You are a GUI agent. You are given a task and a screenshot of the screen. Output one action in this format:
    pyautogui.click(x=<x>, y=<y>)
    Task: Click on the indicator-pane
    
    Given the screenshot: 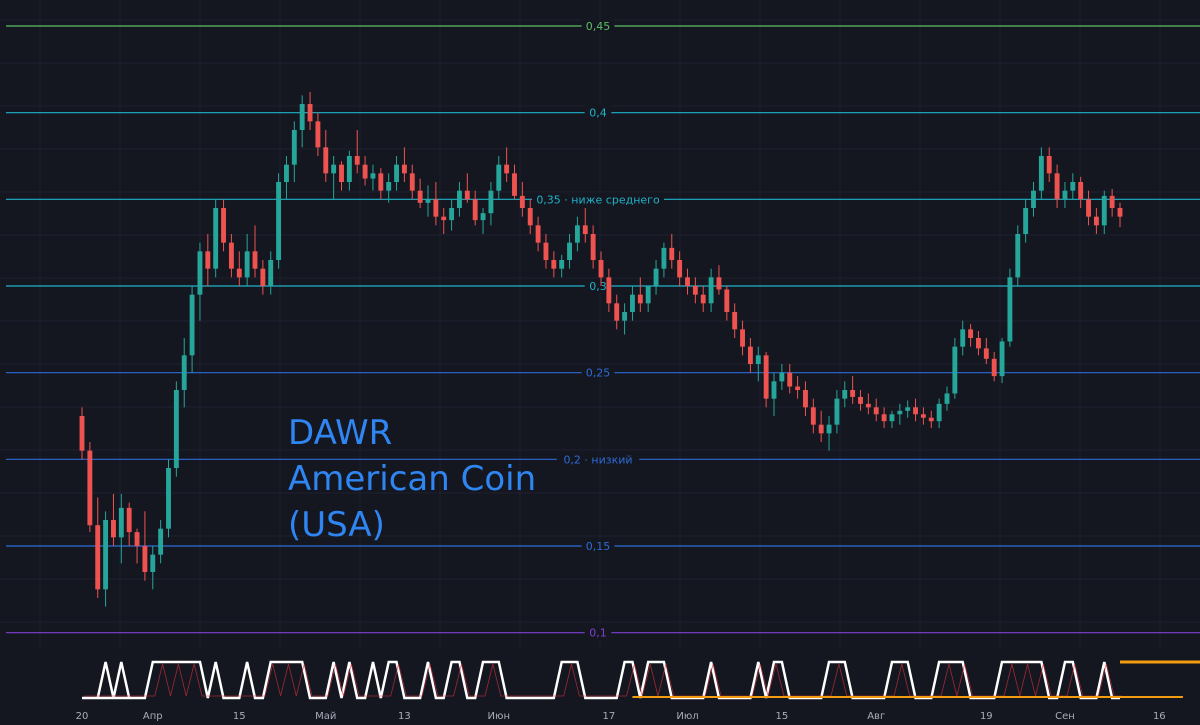 What is the action you would take?
    pyautogui.click(x=600, y=680)
    